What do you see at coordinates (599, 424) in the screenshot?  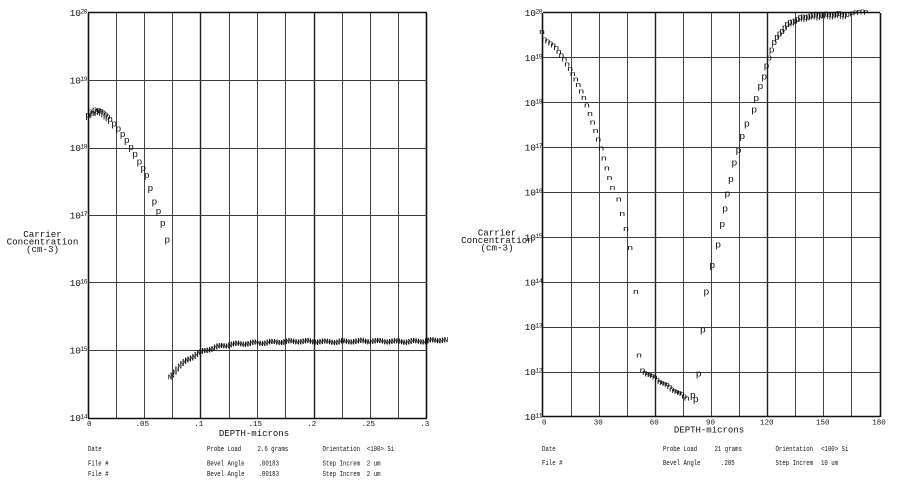 I see `svg-text: 30` at bounding box center [599, 424].